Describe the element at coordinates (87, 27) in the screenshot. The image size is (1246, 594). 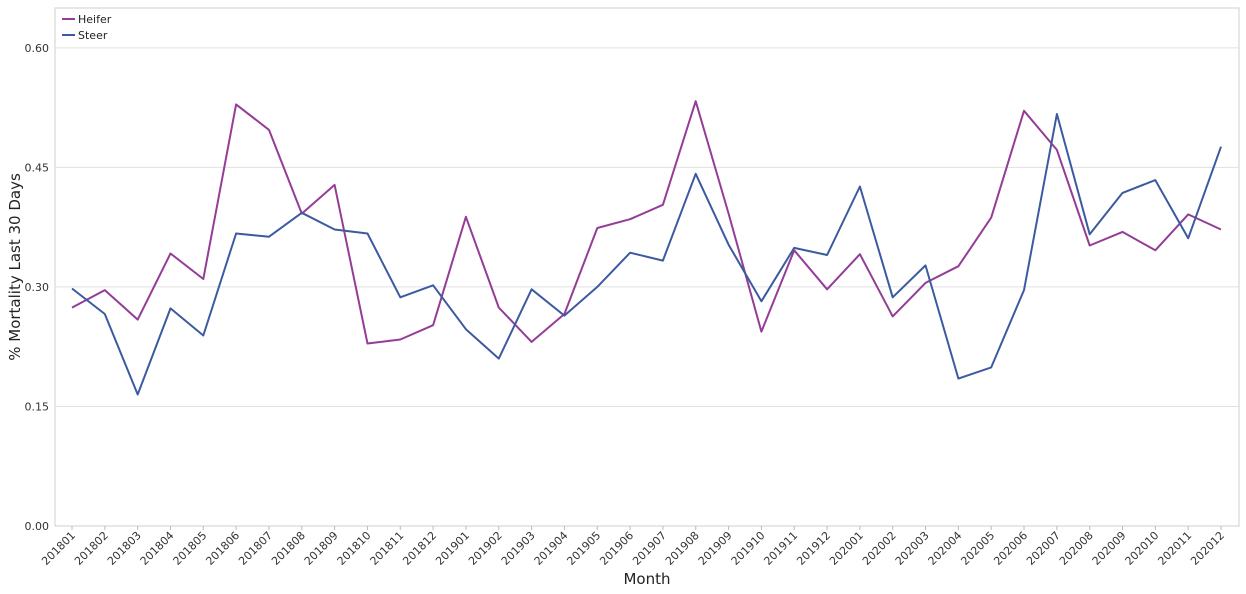
I see `legend: Heifer Steer` at that location.